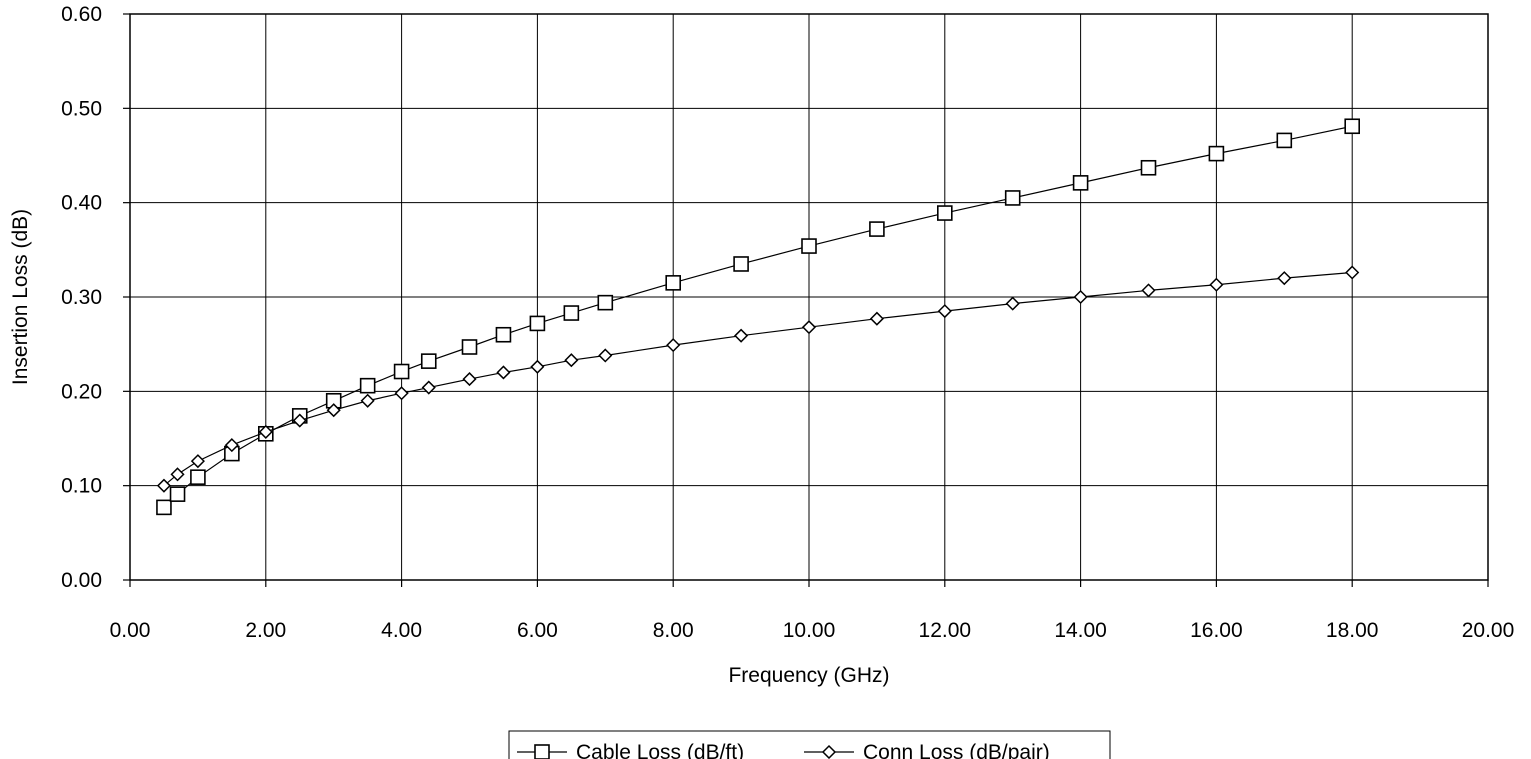 The image size is (1531, 759). What do you see at coordinates (20, 297) in the screenshot?
I see `y-axis-title: Insertion Loss (dB)` at bounding box center [20, 297].